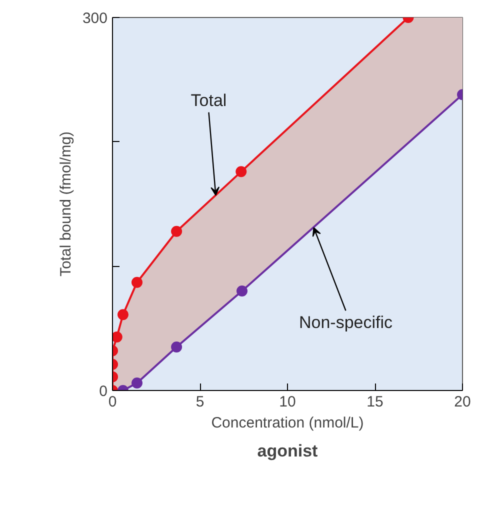 Image resolution: width=479 pixels, height=512 pixels. Describe the element at coordinates (208, 100) in the screenshot. I see `annotation: Total` at that location.